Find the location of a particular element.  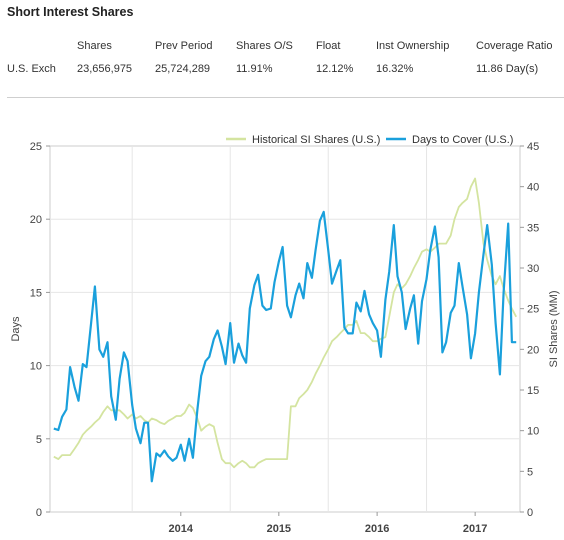

left-tick-label: 0 is located at coordinates (39, 513).